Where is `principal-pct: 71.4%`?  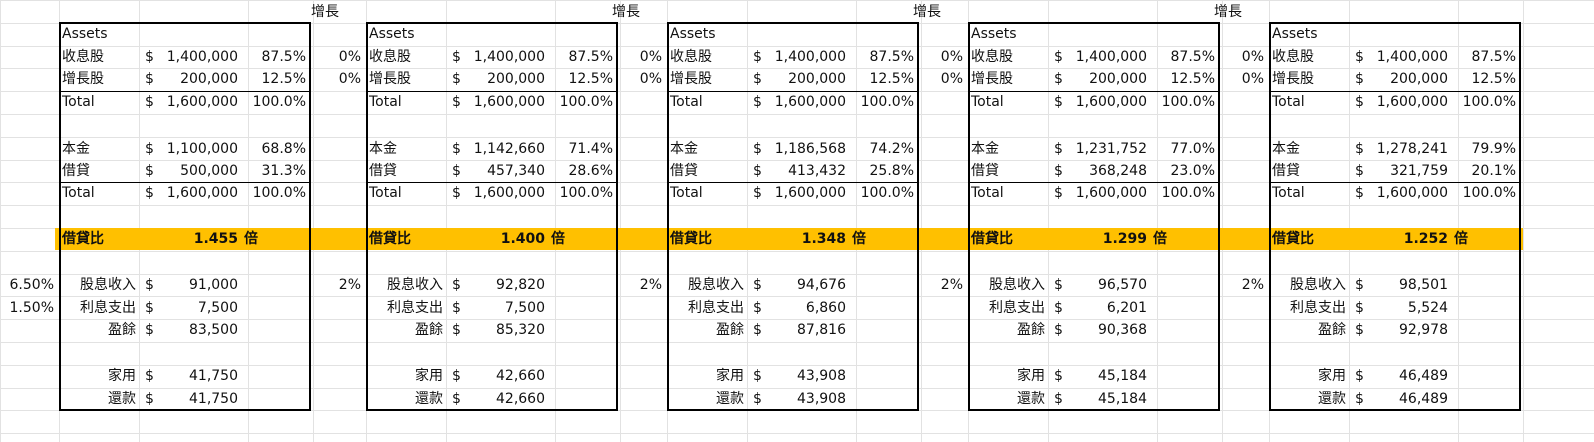
principal-pct: 71.4% is located at coordinates (590, 149).